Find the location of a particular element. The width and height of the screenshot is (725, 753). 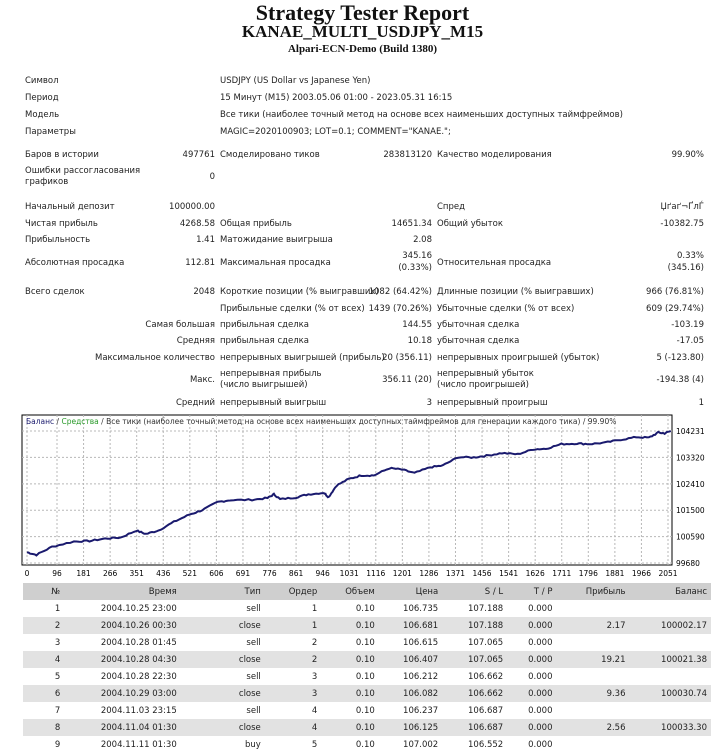

table-cell: 5 is located at coordinates (57, 676).